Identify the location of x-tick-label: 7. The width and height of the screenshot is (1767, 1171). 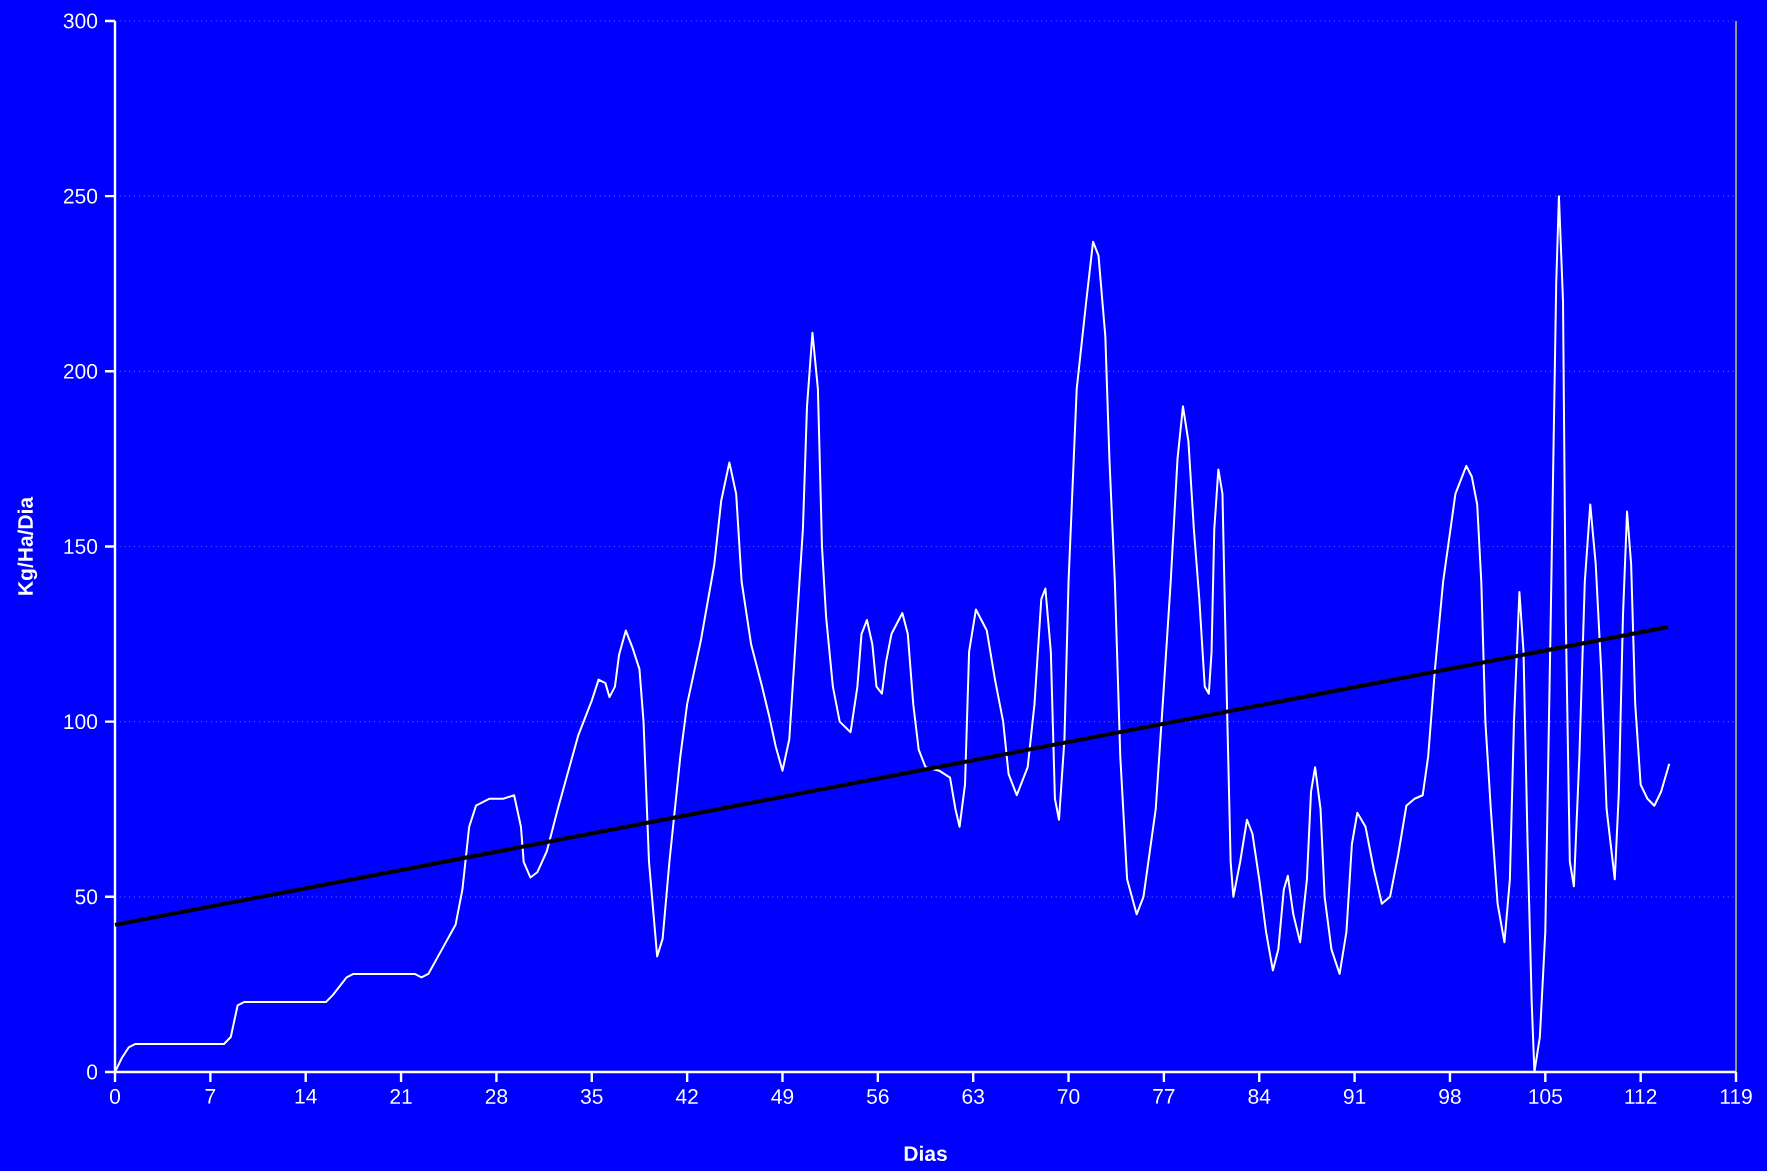
(210, 1096).